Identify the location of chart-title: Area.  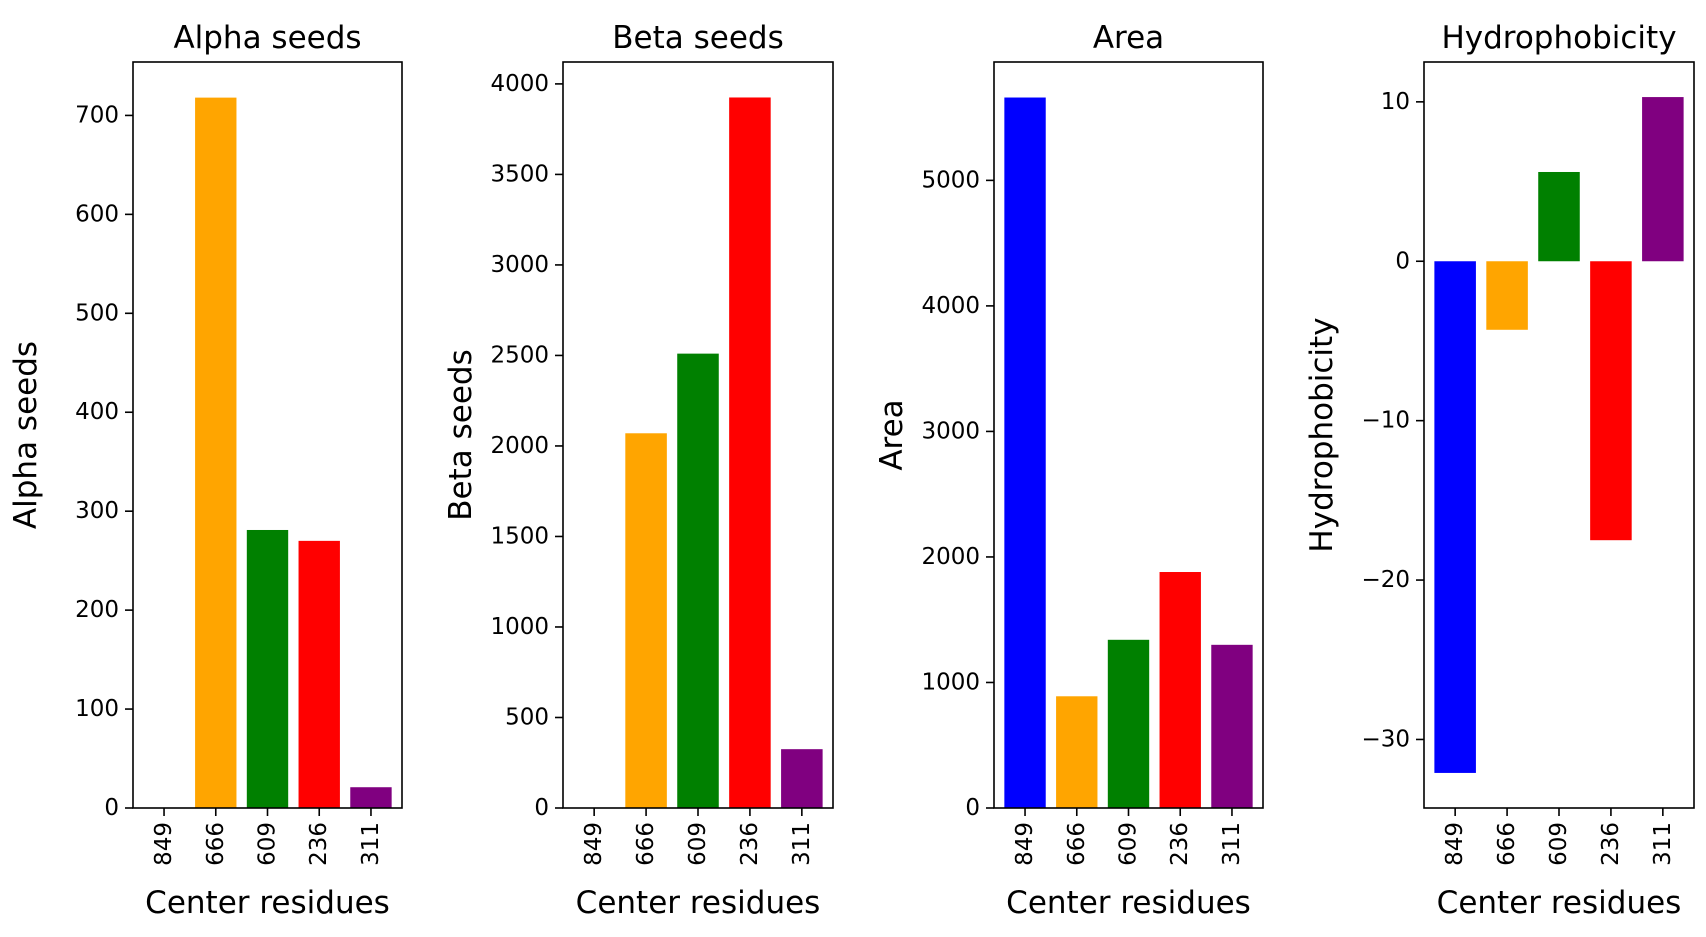
(1128, 38).